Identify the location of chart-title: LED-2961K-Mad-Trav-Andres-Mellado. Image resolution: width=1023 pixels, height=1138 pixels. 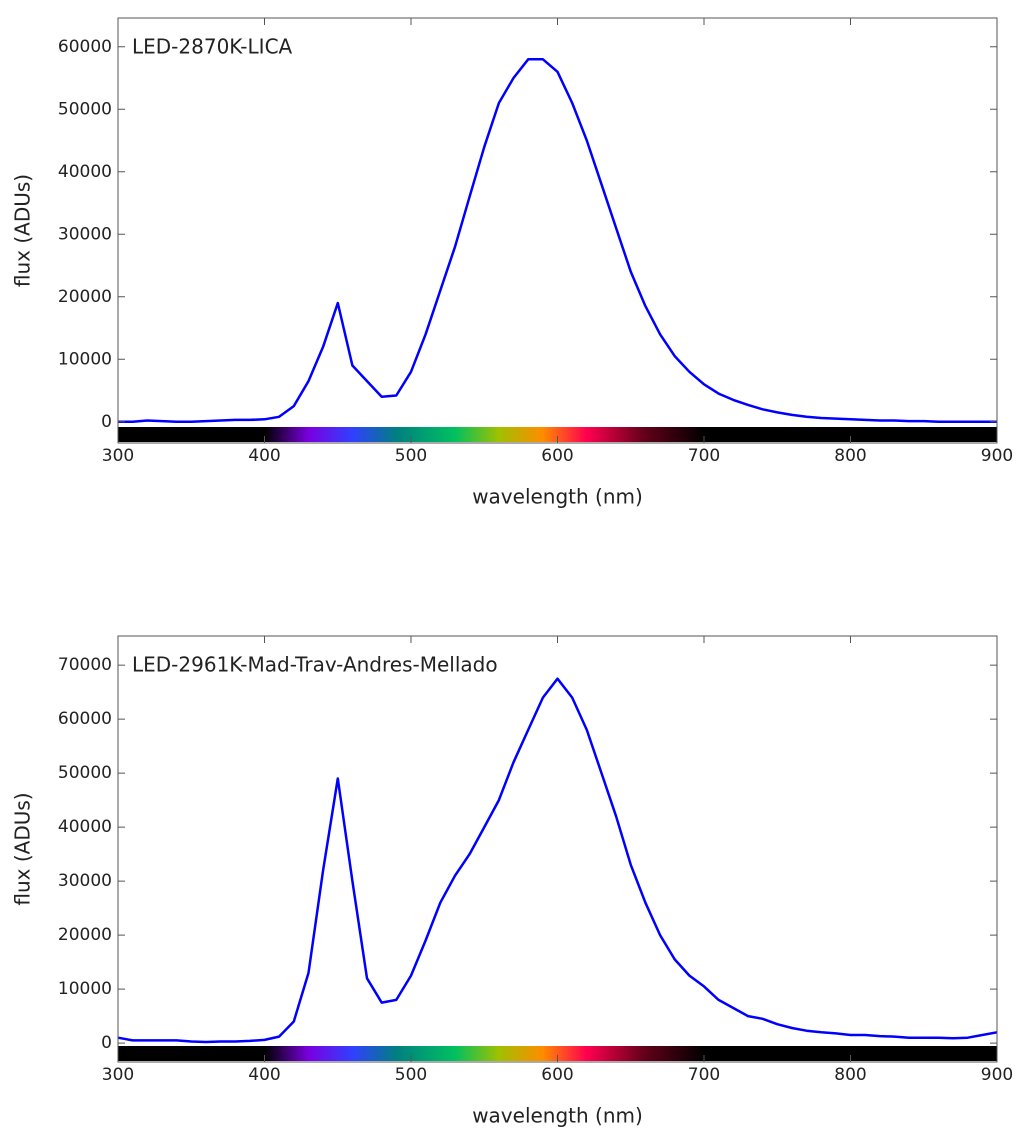
(315, 665).